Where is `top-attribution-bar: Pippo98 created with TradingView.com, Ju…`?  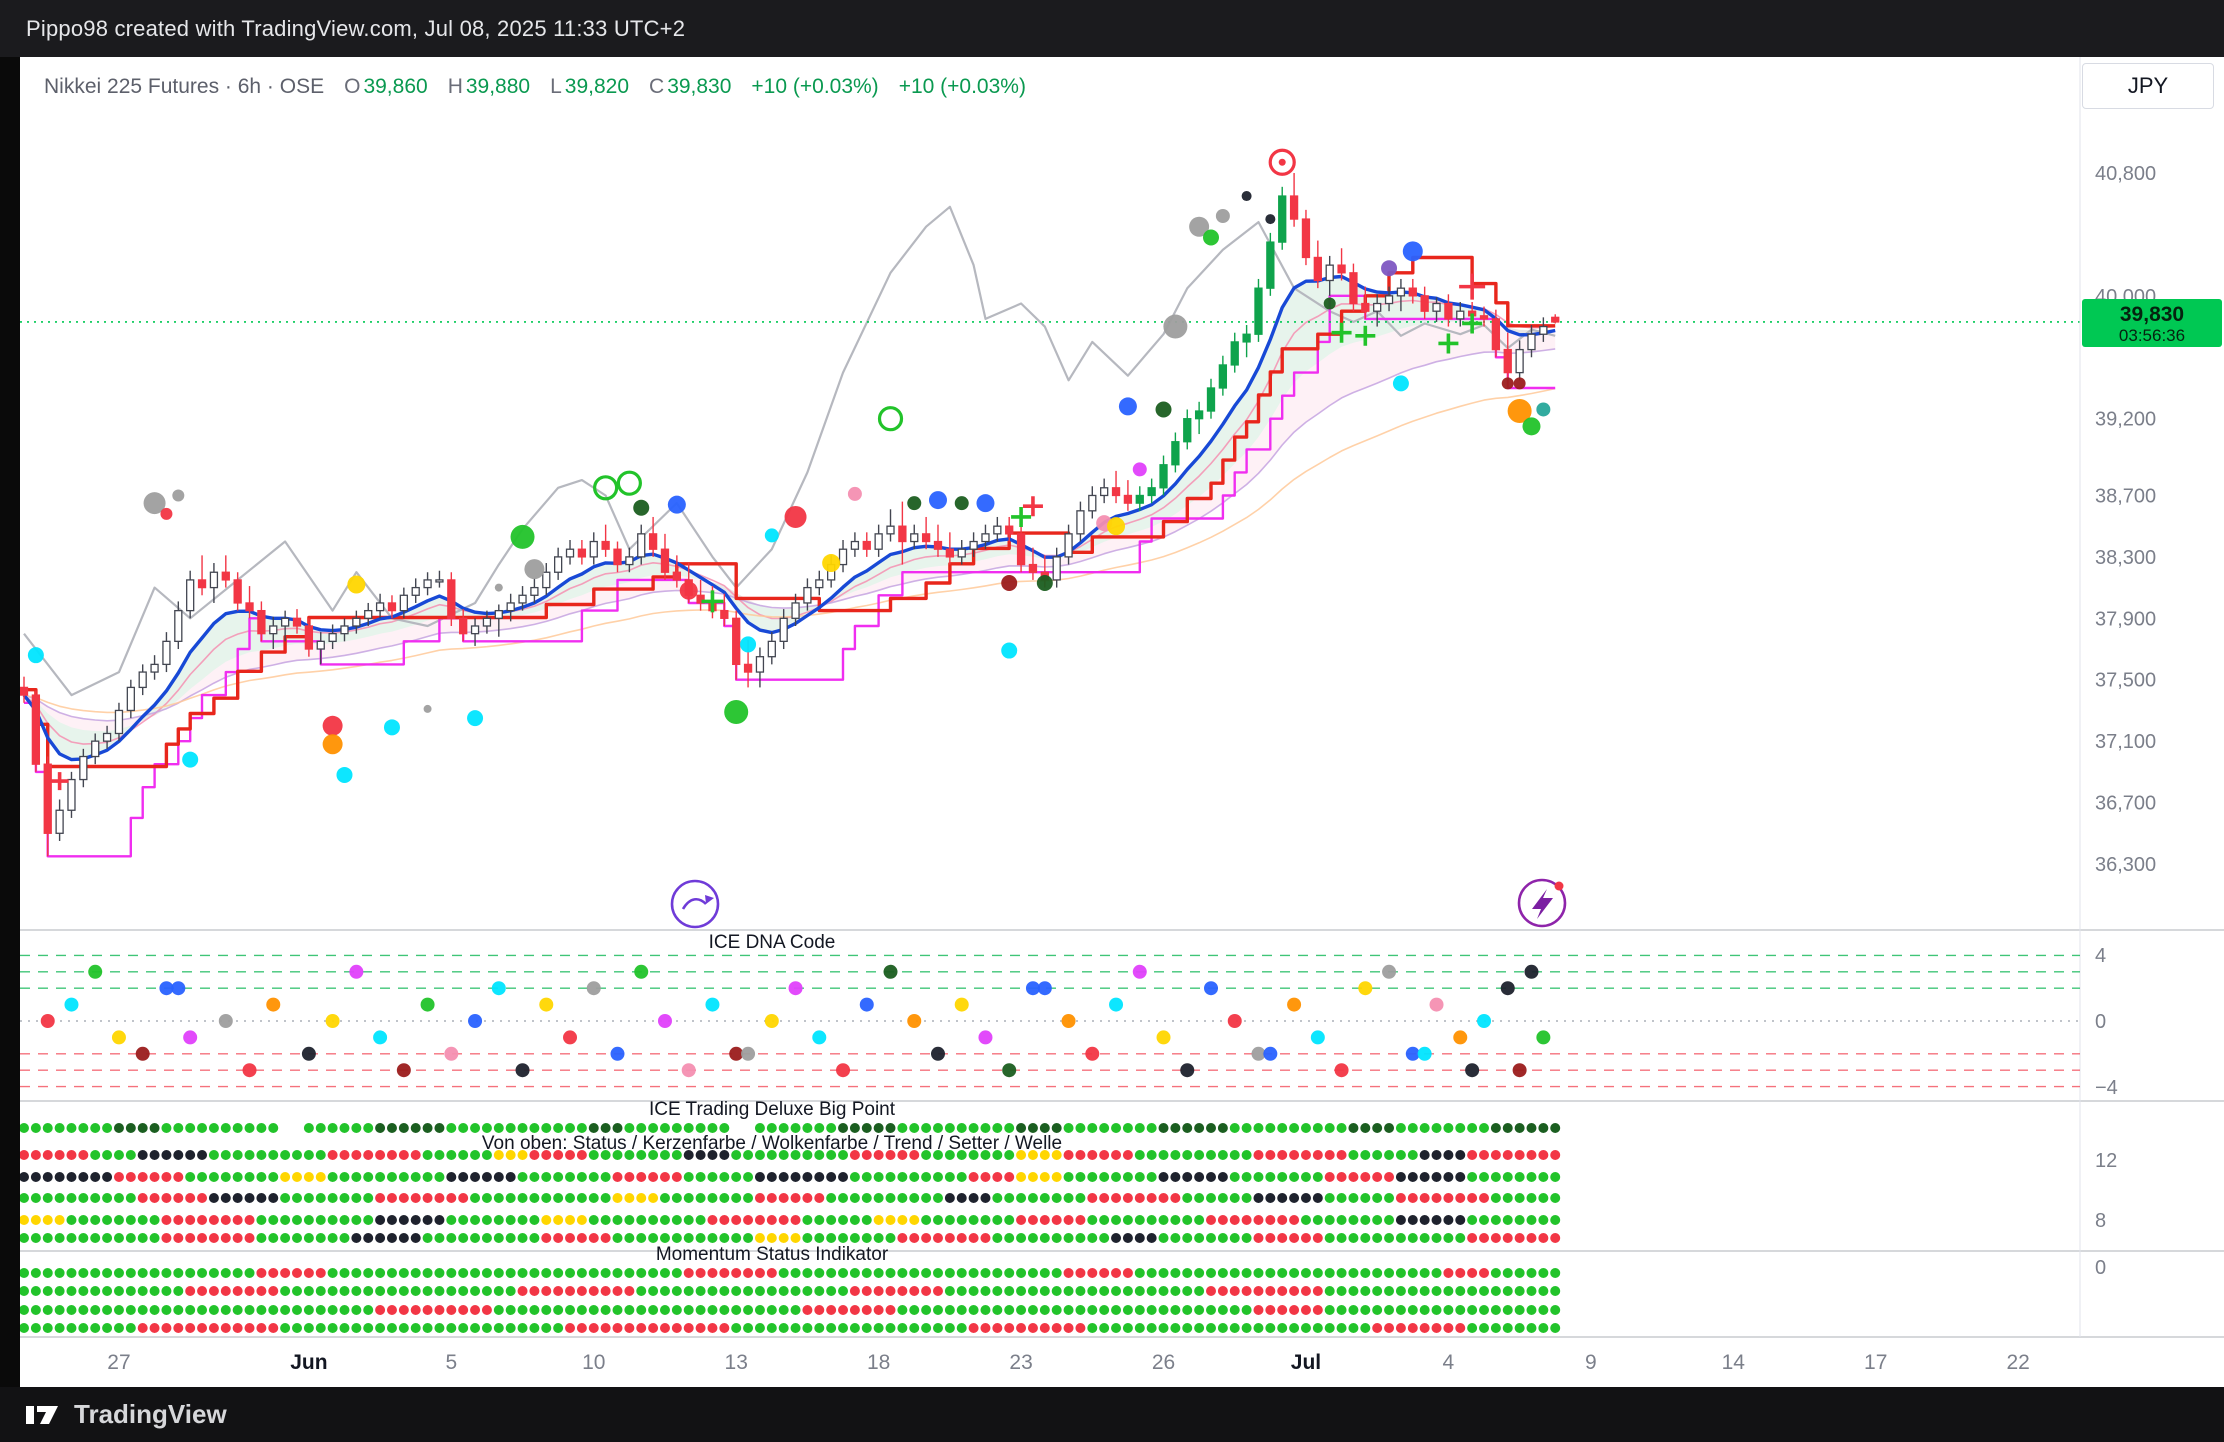
top-attribution-bar: Pippo98 created with TradingView.com, Ju… is located at coordinates (1112, 28).